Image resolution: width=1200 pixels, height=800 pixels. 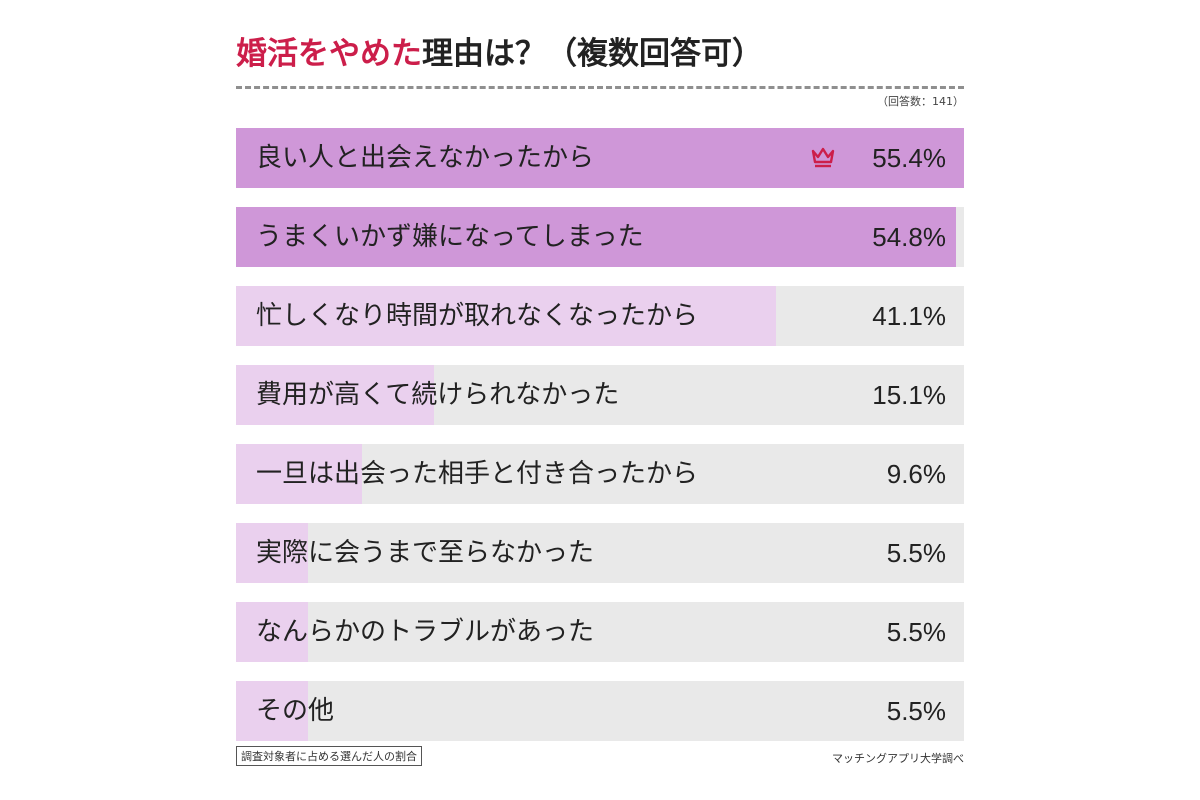 What do you see at coordinates (592, 54) in the screenshot?
I see `title-rest: 理由は？（複数回答可）` at bounding box center [592, 54].